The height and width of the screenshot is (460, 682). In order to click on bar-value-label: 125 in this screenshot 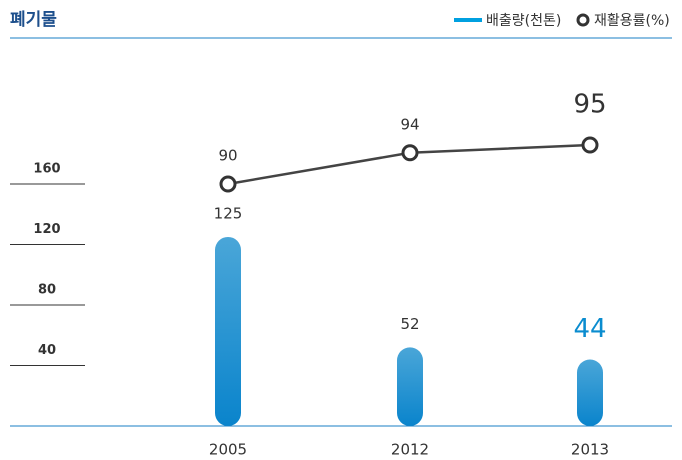, I will do `click(228, 213)`.